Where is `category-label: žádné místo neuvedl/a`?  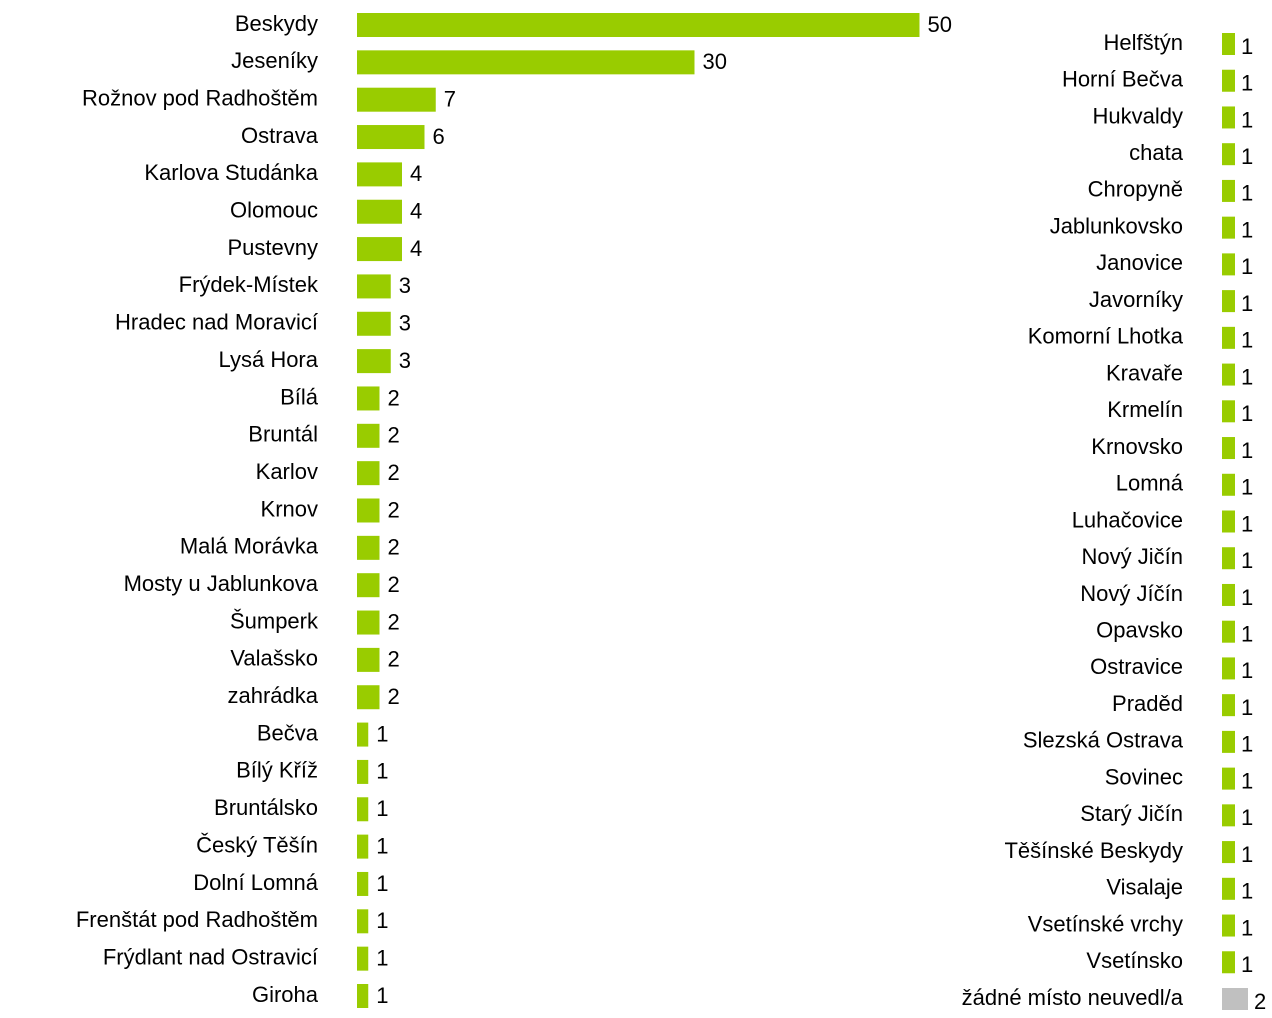 category-label: žádné místo neuvedl/a is located at coordinates (1073, 997).